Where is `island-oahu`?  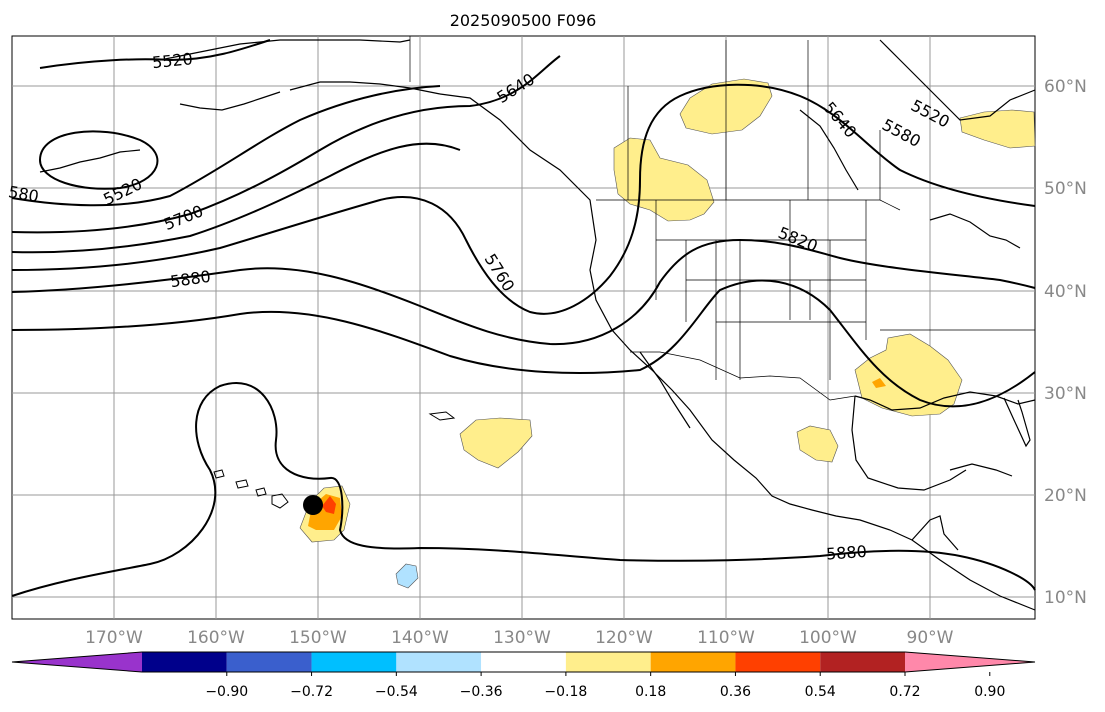
island-oahu is located at coordinates (242, 484).